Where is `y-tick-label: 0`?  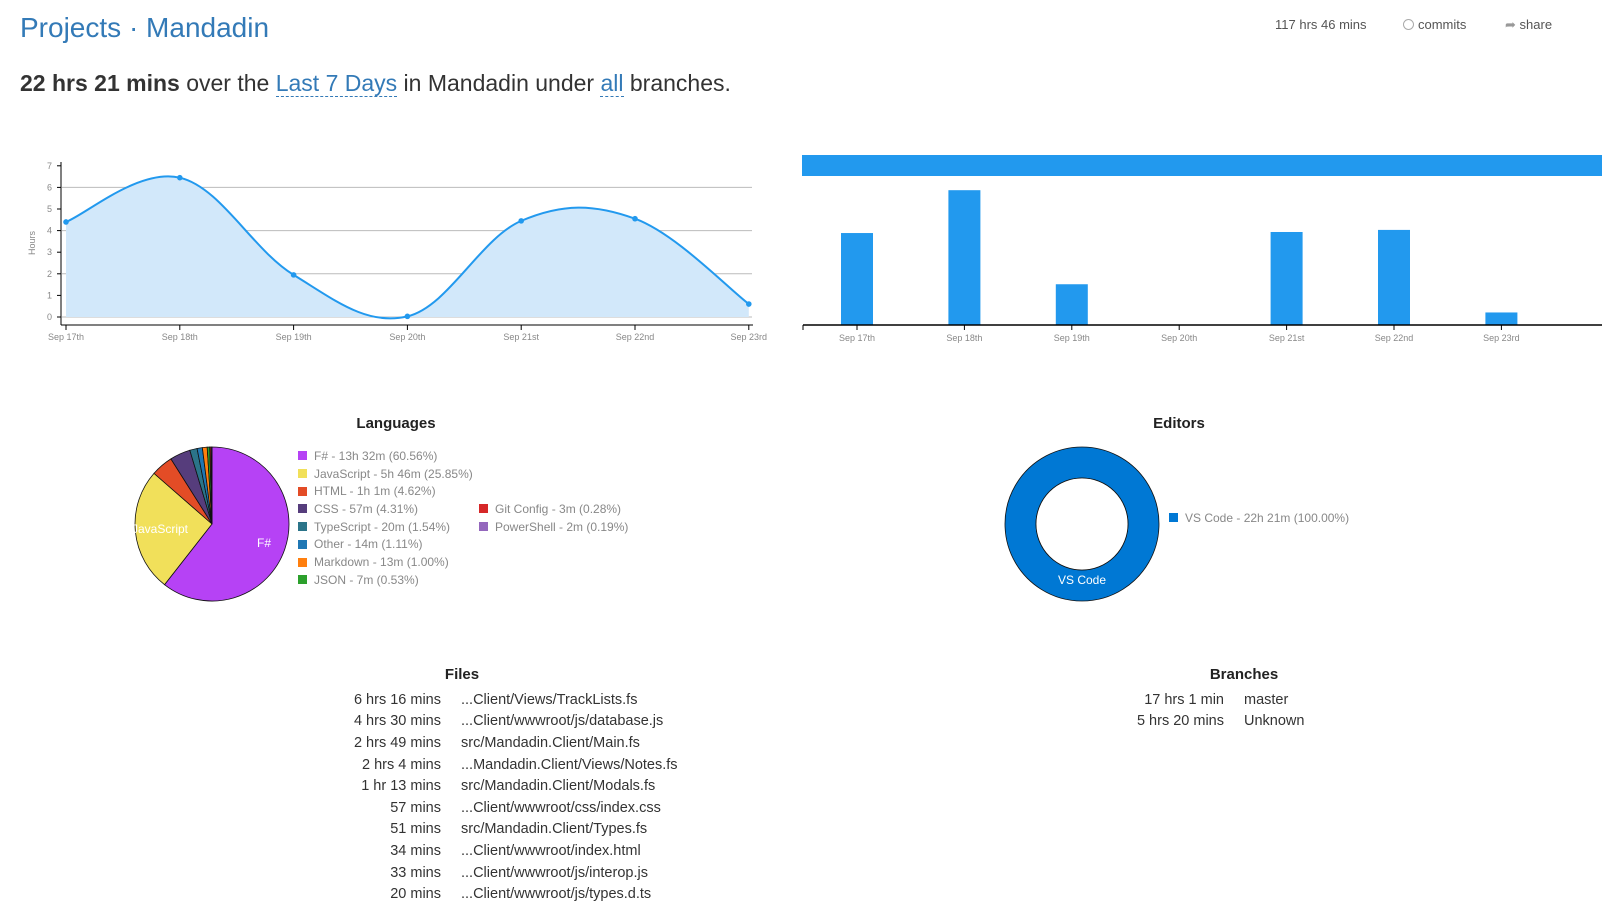
y-tick-label: 0 is located at coordinates (49, 317).